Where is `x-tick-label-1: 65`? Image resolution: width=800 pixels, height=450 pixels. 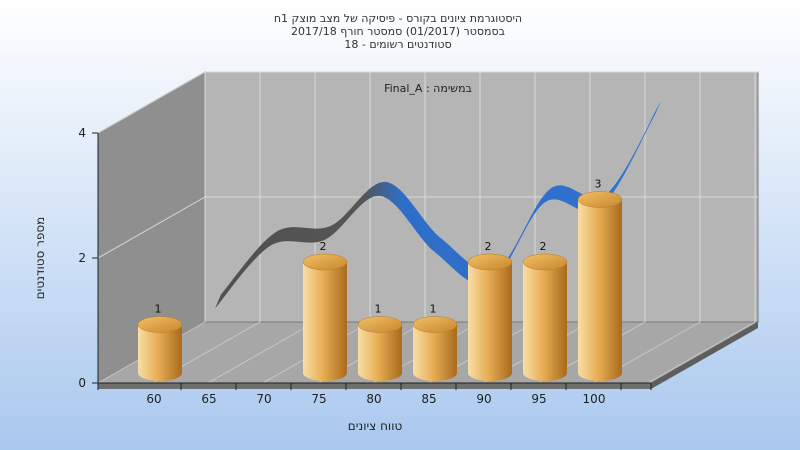 x-tick-label-1: 65 is located at coordinates (208, 399).